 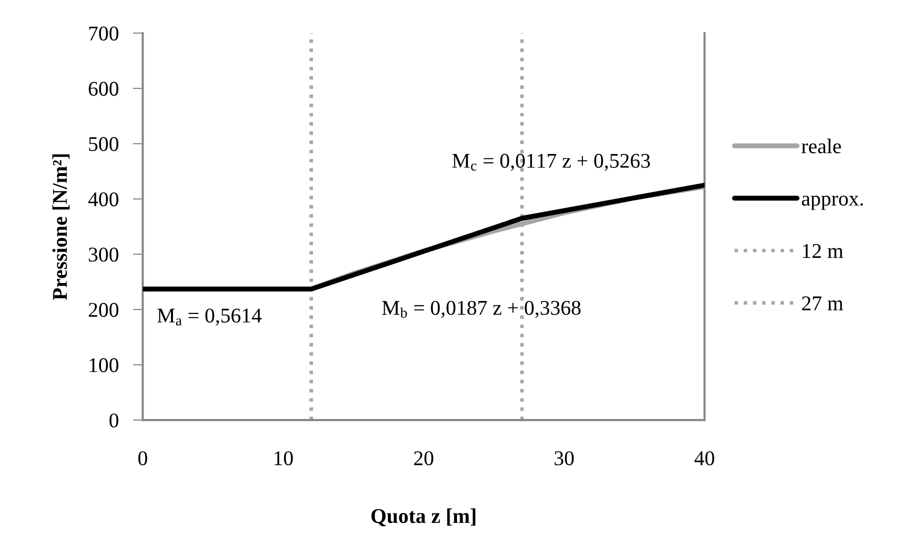 What do you see at coordinates (114, 420) in the screenshot?
I see `y-tick-label: 0` at bounding box center [114, 420].